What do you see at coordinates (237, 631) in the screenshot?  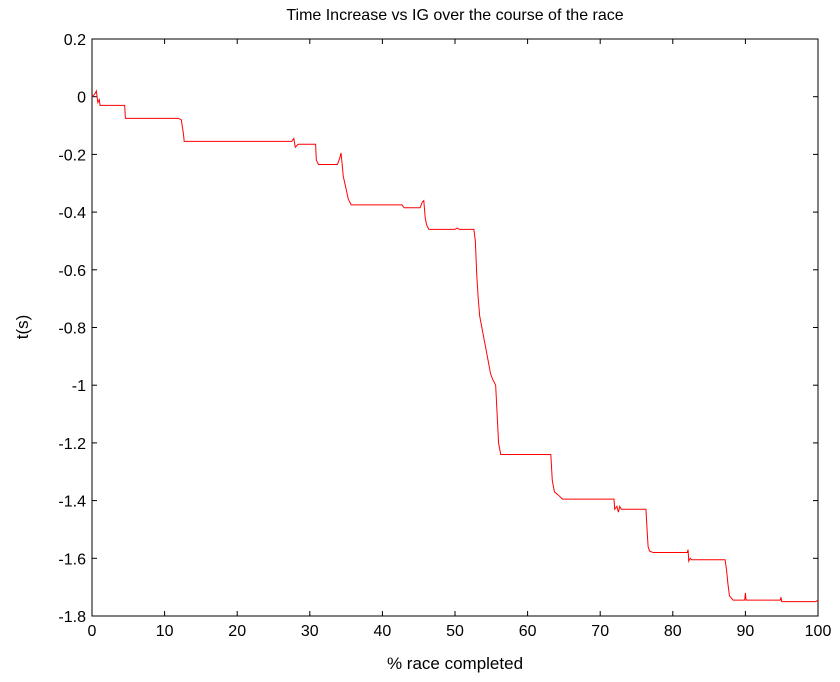 I see `x-tick-label: 20` at bounding box center [237, 631].